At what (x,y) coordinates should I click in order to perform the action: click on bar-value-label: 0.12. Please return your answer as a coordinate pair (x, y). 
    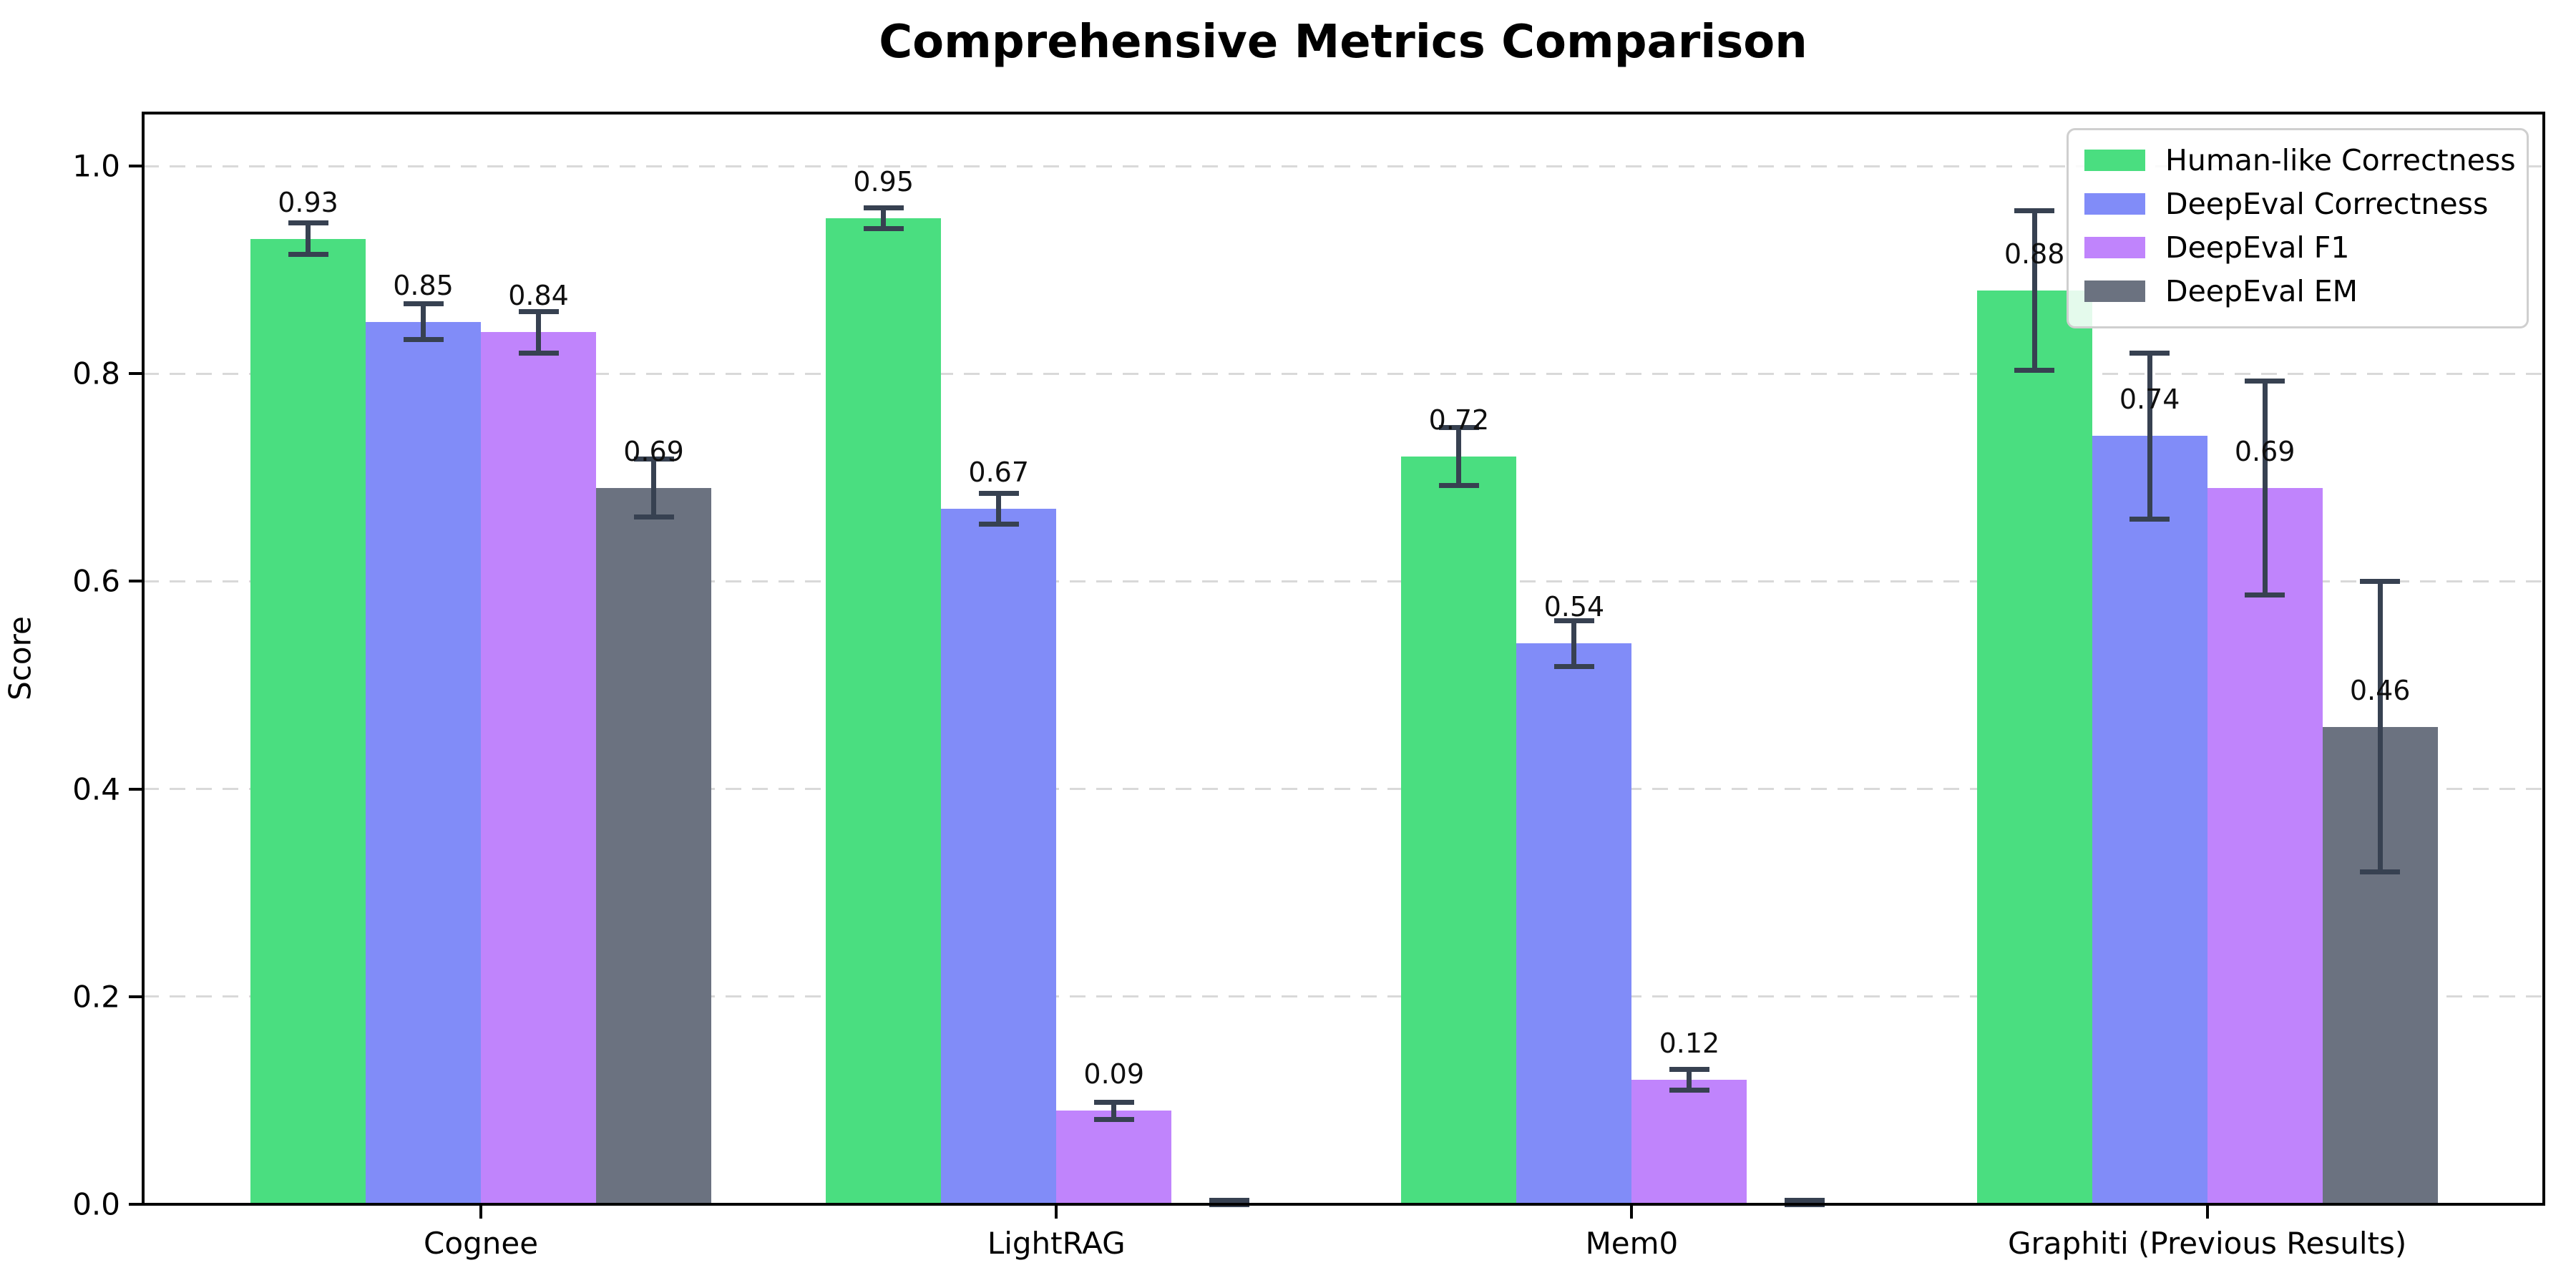
    Looking at the image, I should click on (1690, 1043).